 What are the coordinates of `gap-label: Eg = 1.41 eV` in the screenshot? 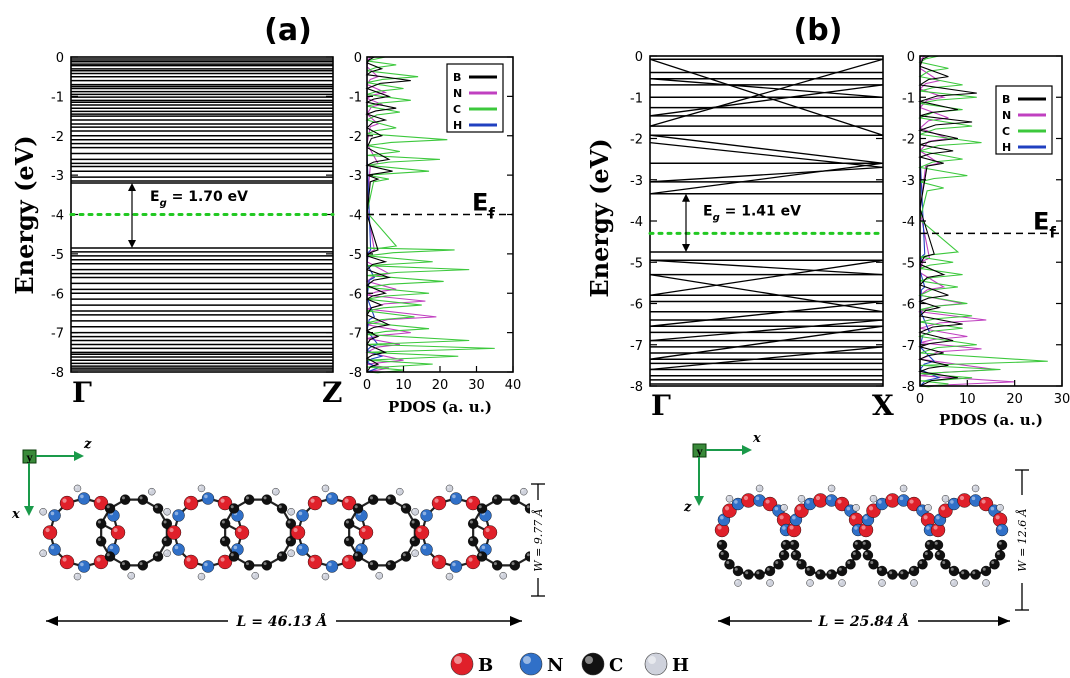 It's located at (752, 214).